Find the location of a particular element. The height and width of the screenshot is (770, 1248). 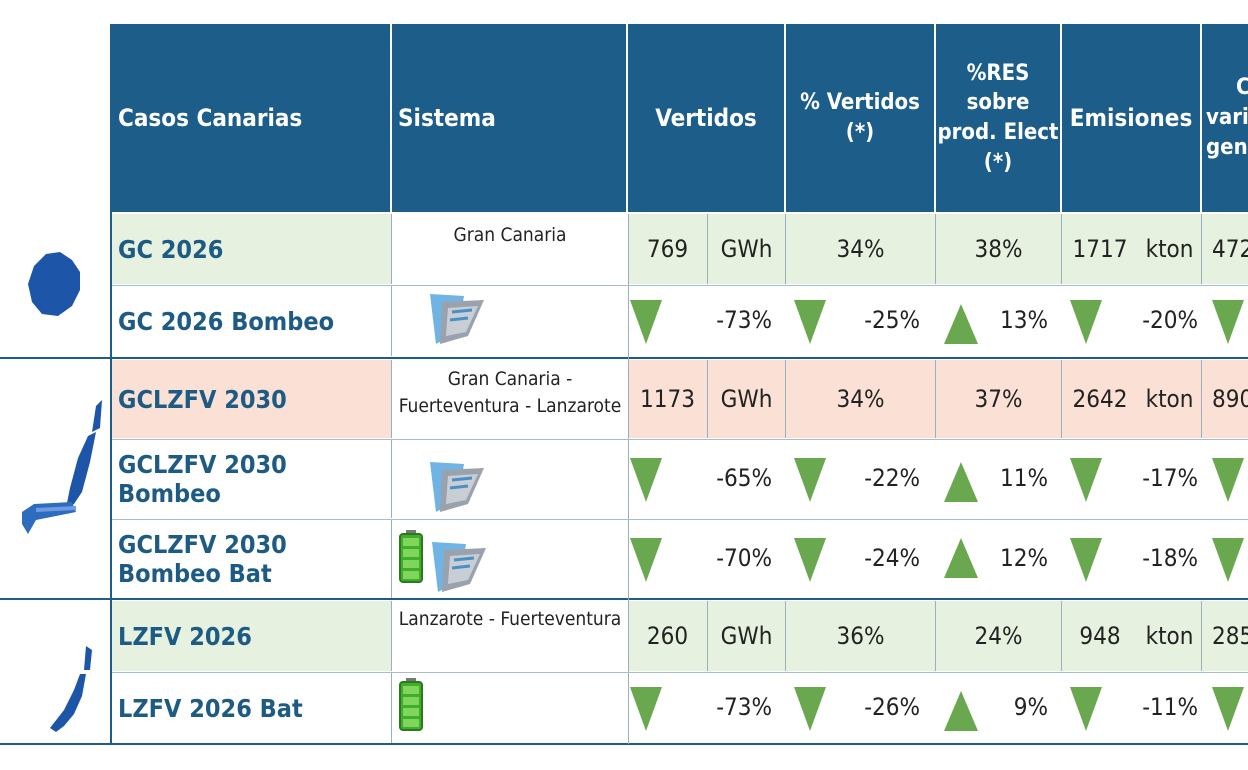

case-name: LZFV 2026 is located at coordinates (185, 636).